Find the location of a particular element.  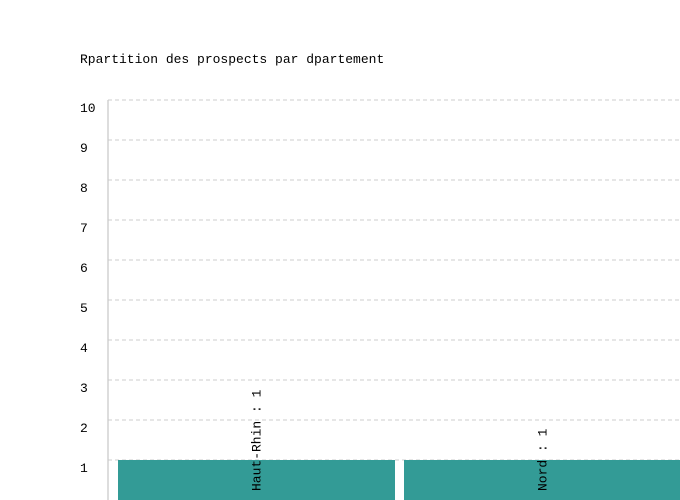

y-tick-label: 7 is located at coordinates (84, 228).